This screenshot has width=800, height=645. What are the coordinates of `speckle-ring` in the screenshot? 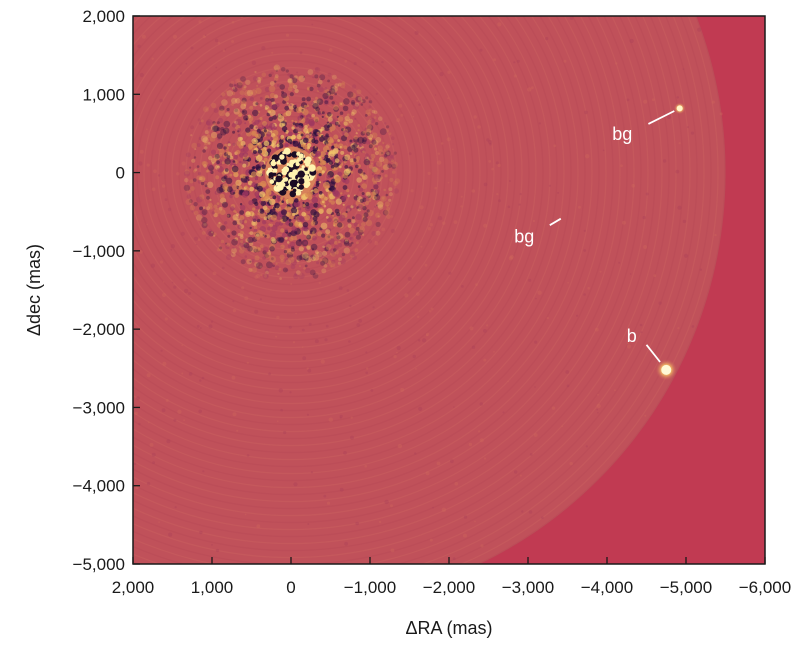 It's located at (291, 172).